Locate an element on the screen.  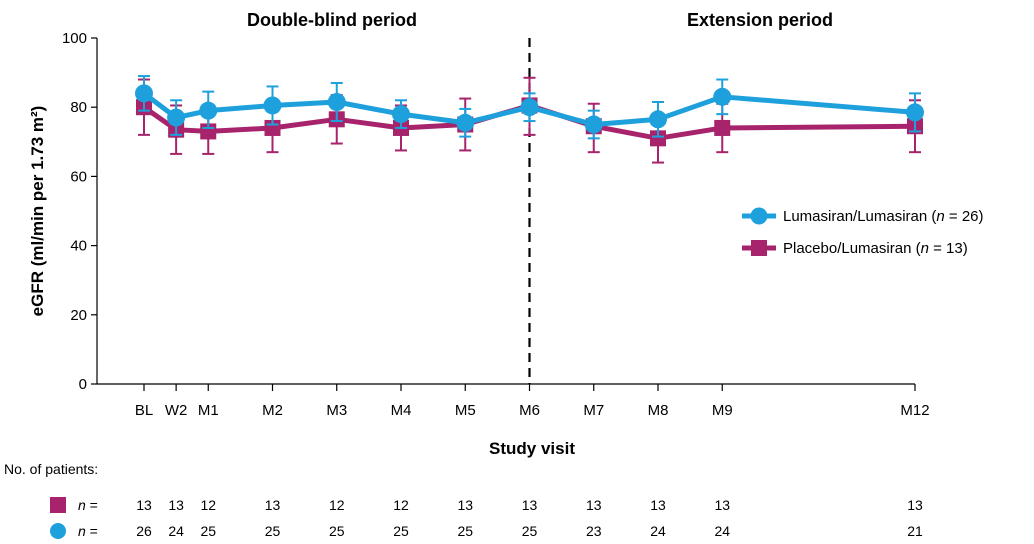
patients-table-heading: No. of patients: is located at coordinates (51, 469).